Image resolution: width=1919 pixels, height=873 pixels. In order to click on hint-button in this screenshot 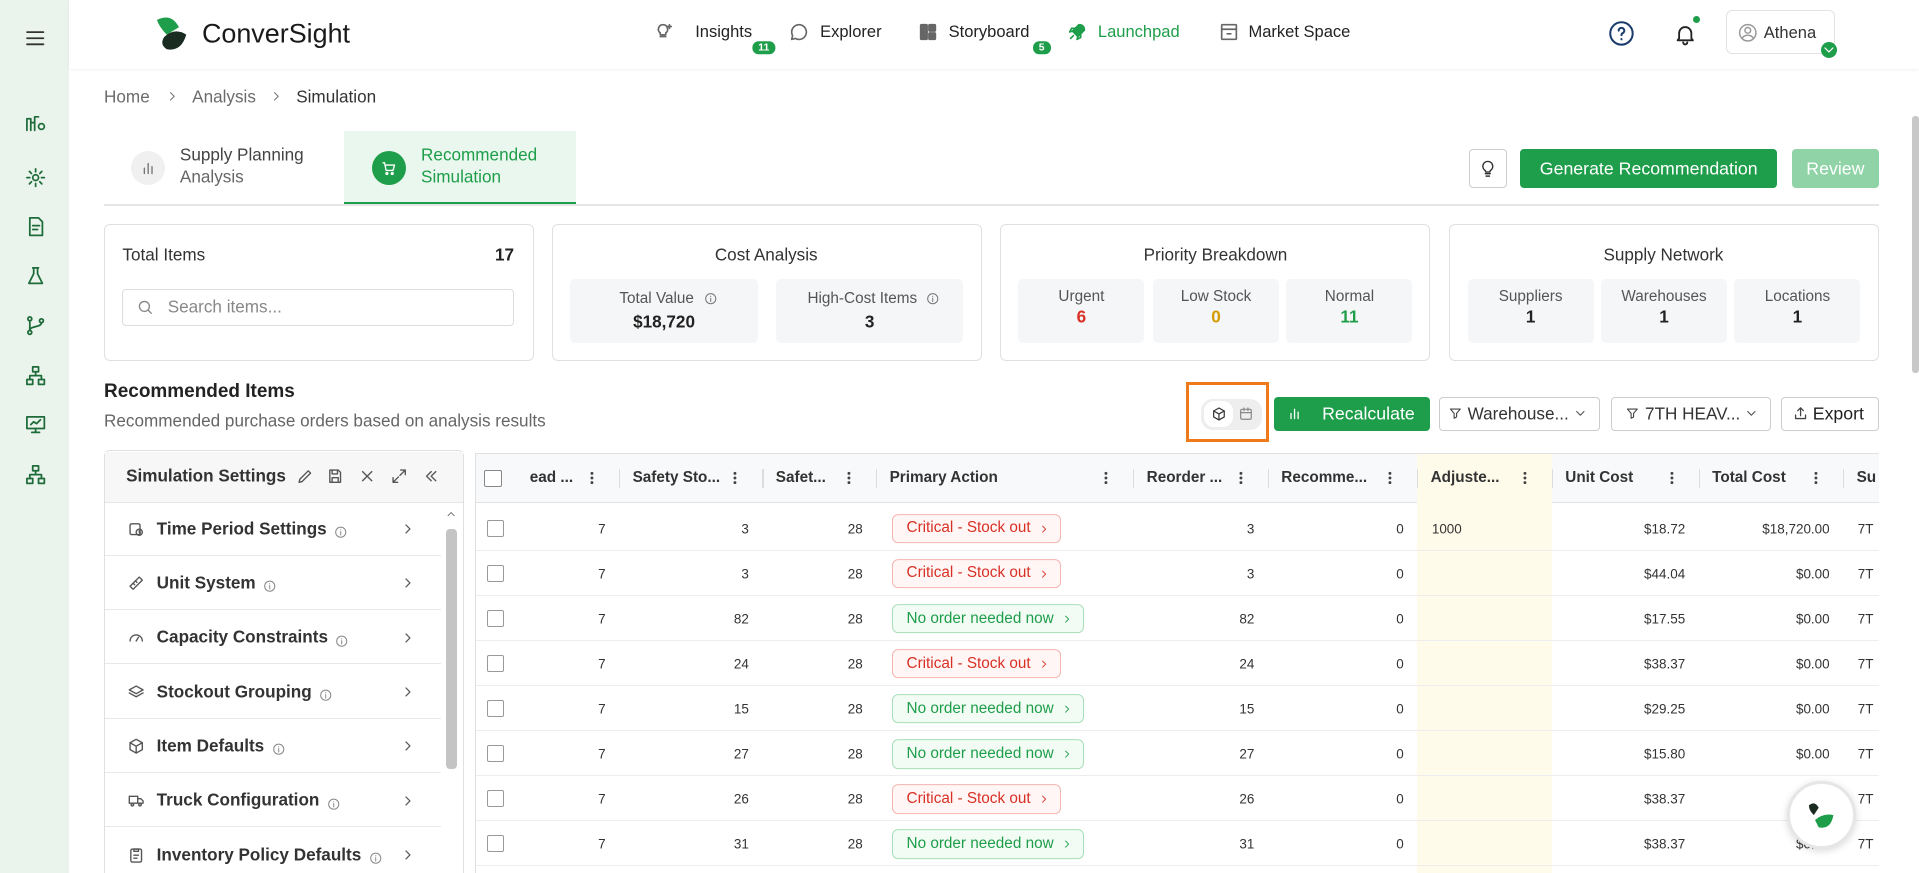, I will do `click(1487, 169)`.